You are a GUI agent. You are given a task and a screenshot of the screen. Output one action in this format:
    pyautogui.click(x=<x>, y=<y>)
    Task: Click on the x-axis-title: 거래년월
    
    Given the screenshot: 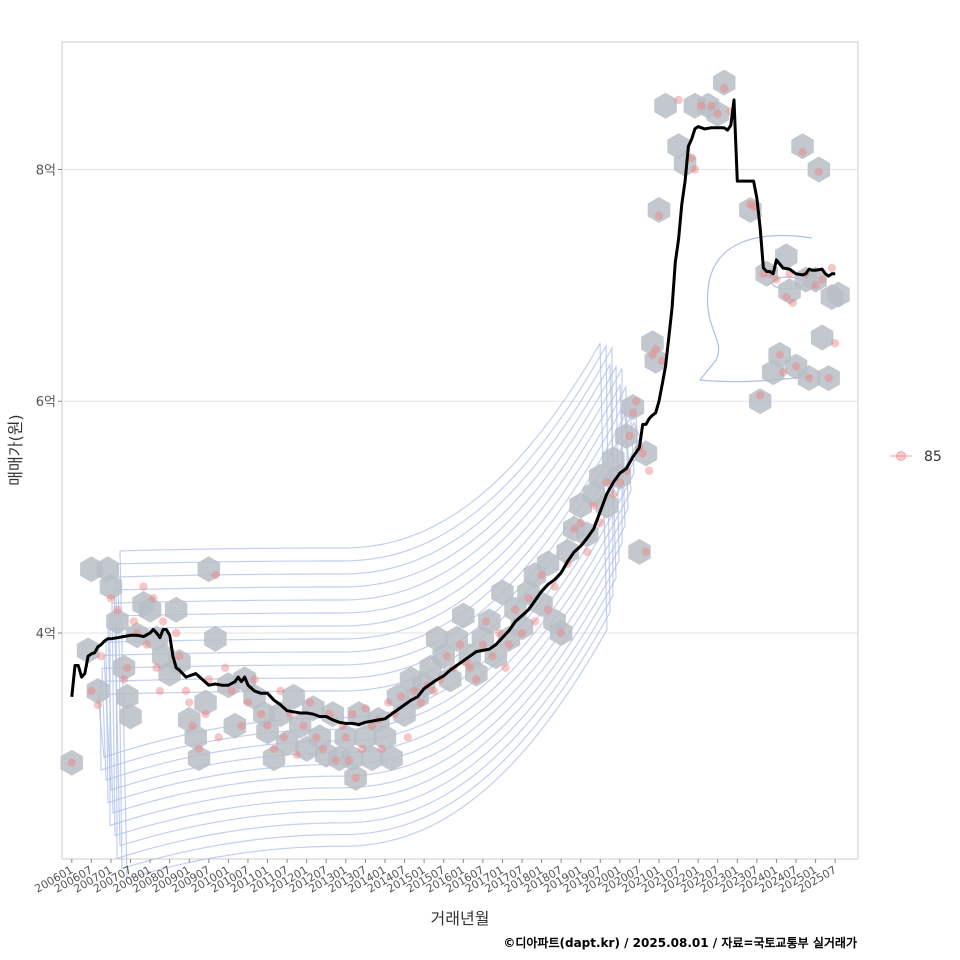 What is the action you would take?
    pyautogui.click(x=460, y=918)
    